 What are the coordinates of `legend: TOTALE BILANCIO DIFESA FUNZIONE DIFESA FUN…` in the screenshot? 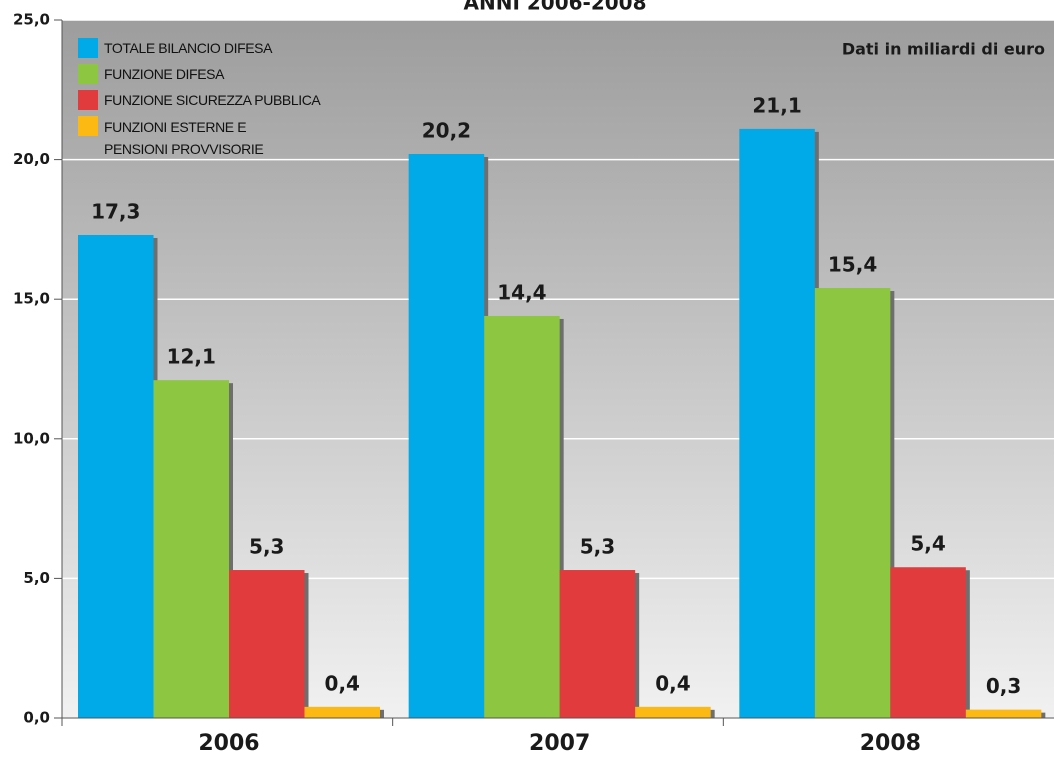 It's located at (199, 102).